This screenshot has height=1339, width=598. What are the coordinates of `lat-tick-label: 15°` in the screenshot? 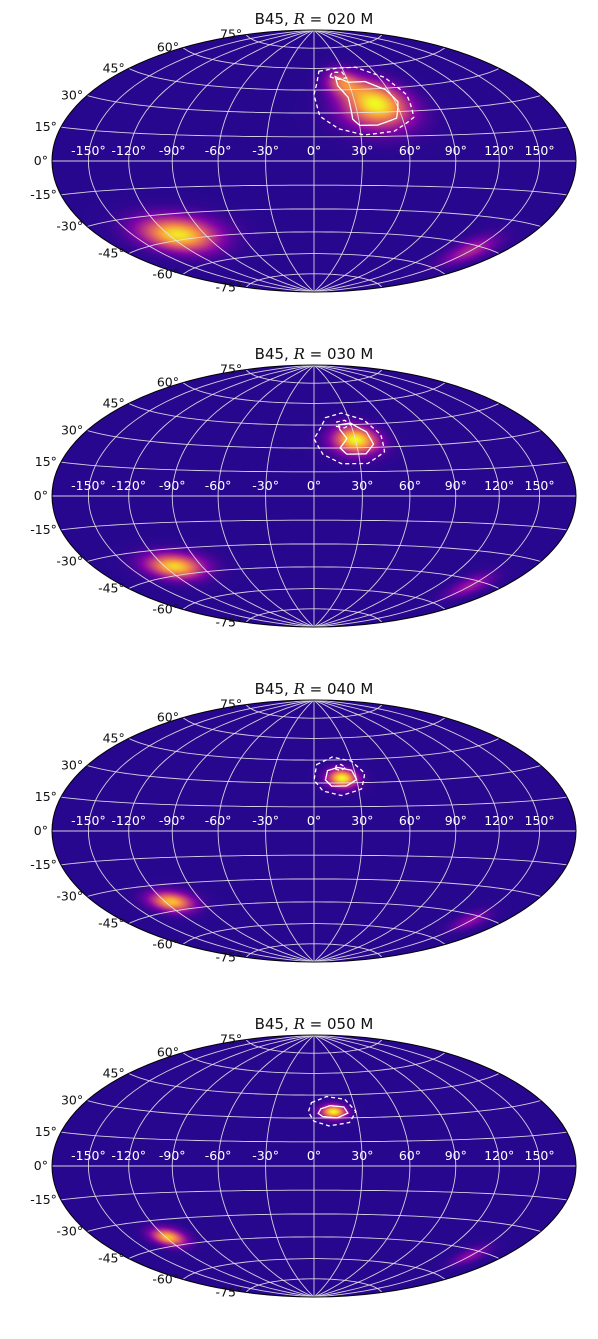 It's located at (46, 796).